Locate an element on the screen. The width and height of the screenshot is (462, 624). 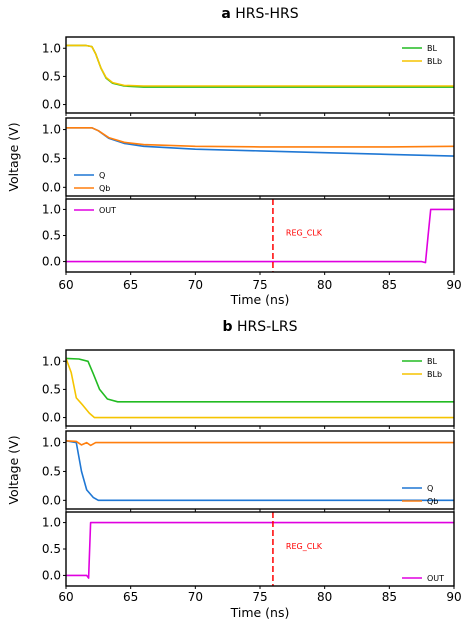
subplot-b-1: 0.0 0.5 1.0 BL BLb is located at coordinates (248, 389).